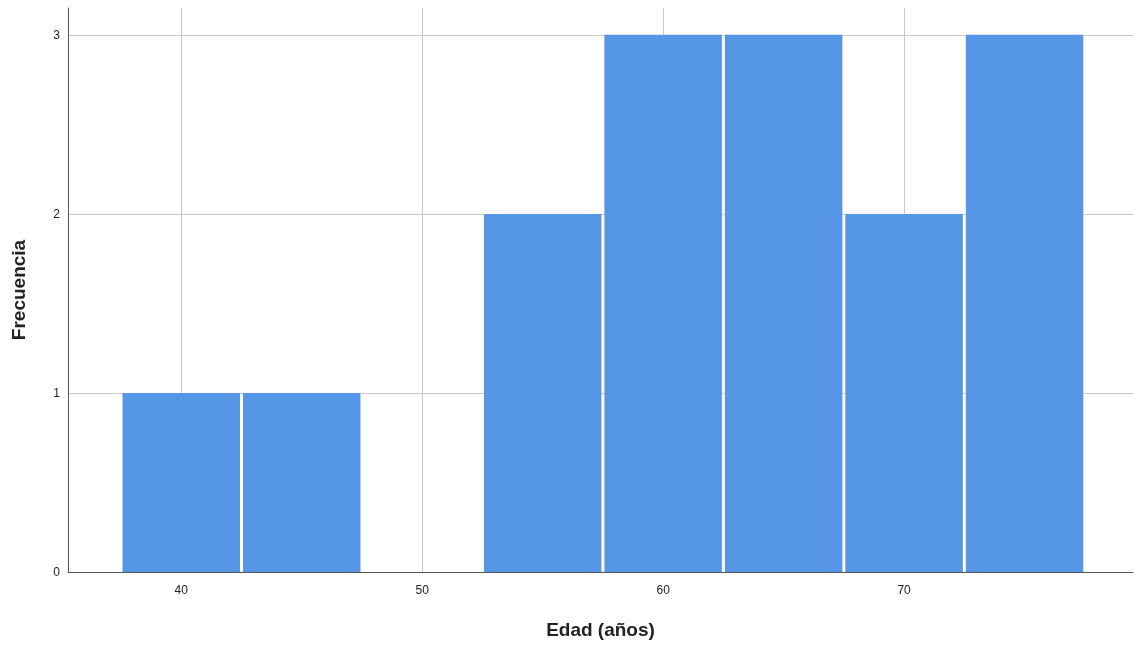 This screenshot has height=645, width=1135. Describe the element at coordinates (181, 590) in the screenshot. I see `x-tick-label: 40` at that location.